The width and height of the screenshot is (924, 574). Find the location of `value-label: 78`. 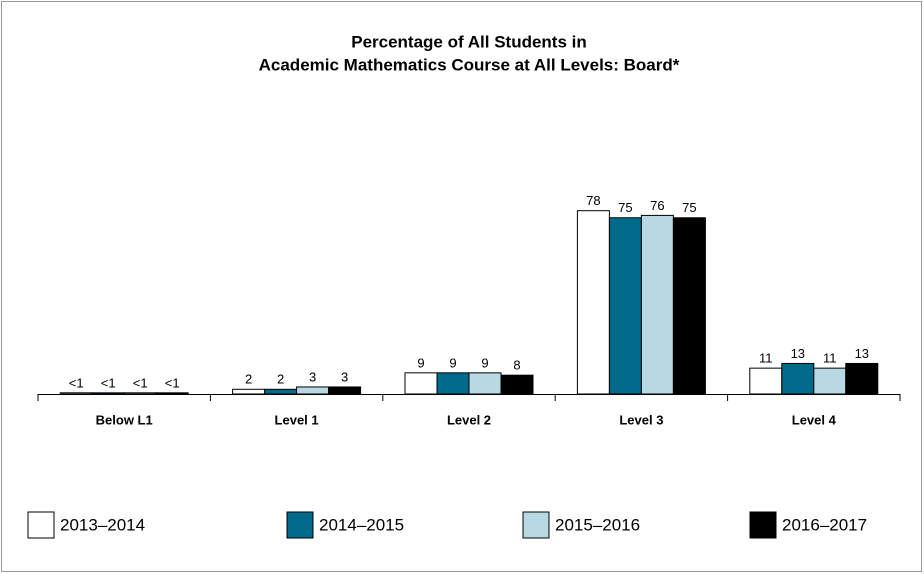

value-label: 78 is located at coordinates (593, 200).